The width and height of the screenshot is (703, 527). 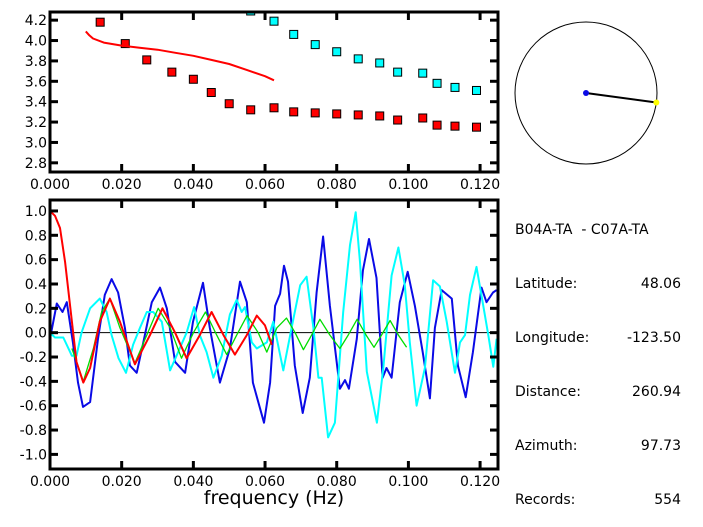 I want to click on info-value: 260.94, so click(x=656, y=392).